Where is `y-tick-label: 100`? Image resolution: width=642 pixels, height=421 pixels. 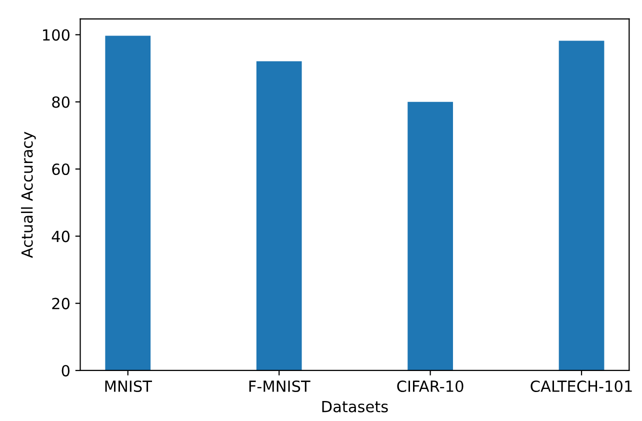
y-tick-label: 100 is located at coordinates (56, 35).